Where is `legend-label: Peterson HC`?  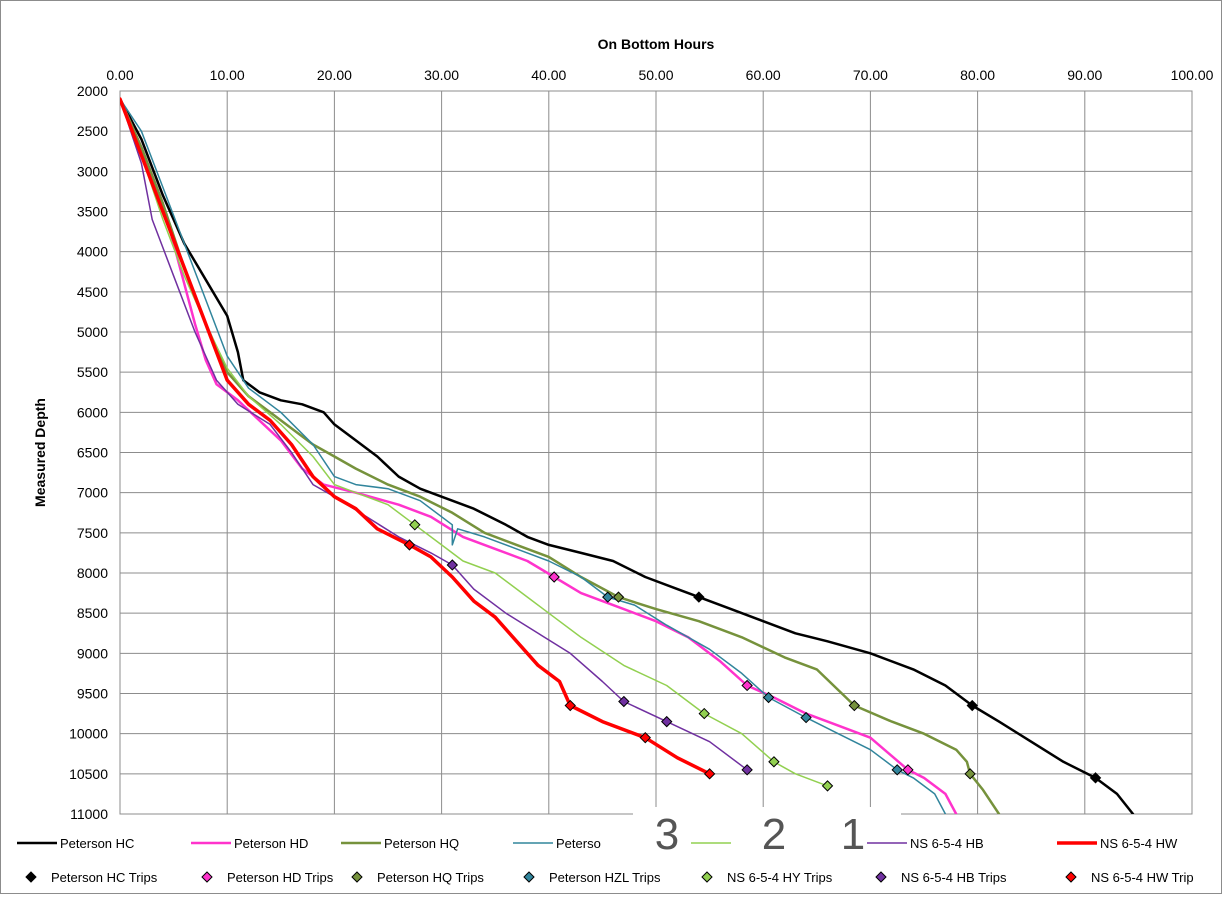
legend-label: Peterson HC is located at coordinates (97, 843).